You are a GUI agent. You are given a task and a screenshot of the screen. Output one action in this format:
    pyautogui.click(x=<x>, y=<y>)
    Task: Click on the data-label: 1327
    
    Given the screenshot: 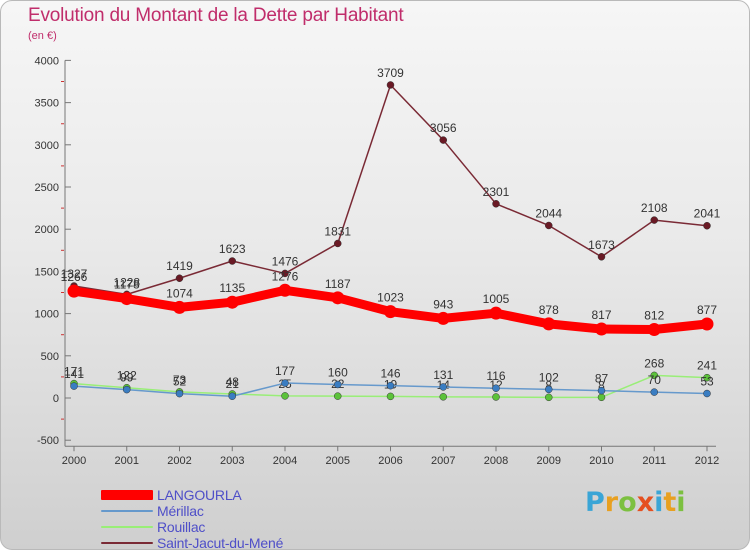 What is the action you would take?
    pyautogui.click(x=74, y=274)
    